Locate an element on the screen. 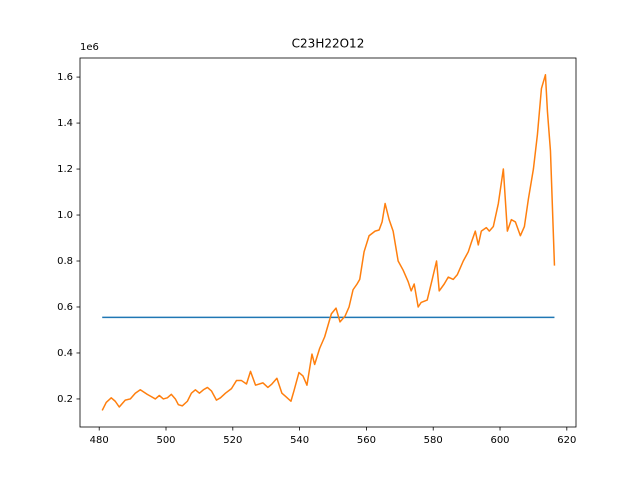  y-tick-label: 0.2 is located at coordinates (65, 399).